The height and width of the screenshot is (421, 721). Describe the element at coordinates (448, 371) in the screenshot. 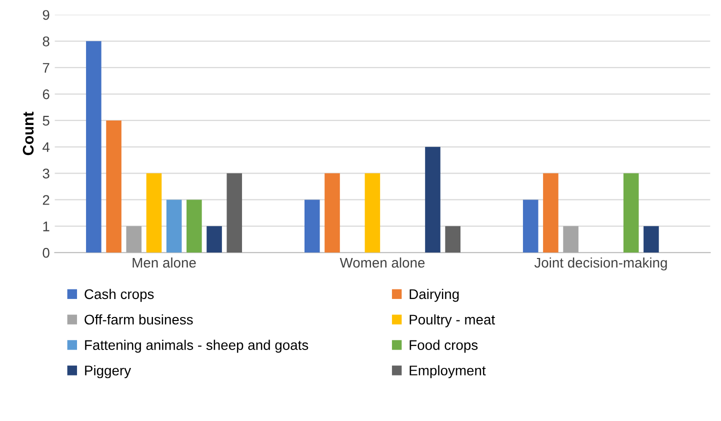

I see `legend-label: Employment` at that location.